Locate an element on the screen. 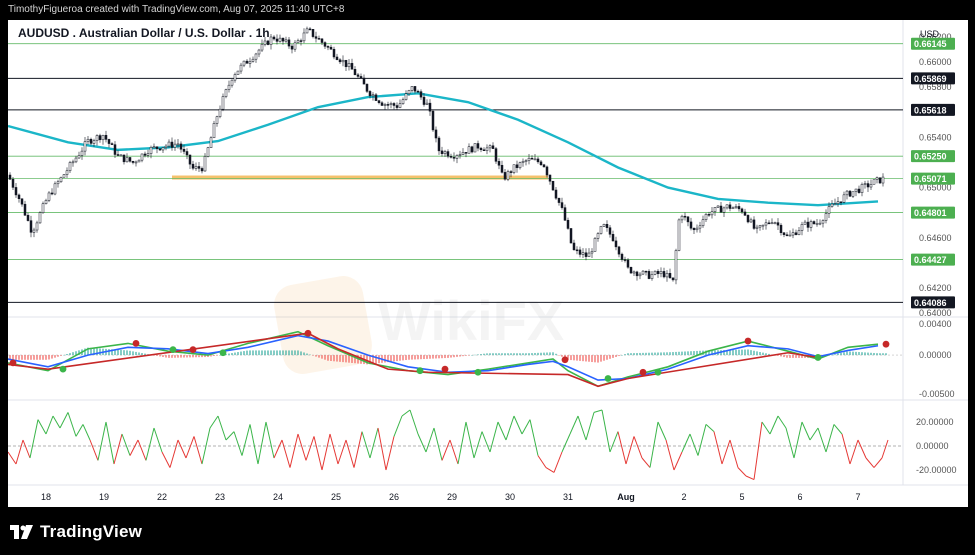  price-axis-tick-label: 0.65000 is located at coordinates (935, 188).